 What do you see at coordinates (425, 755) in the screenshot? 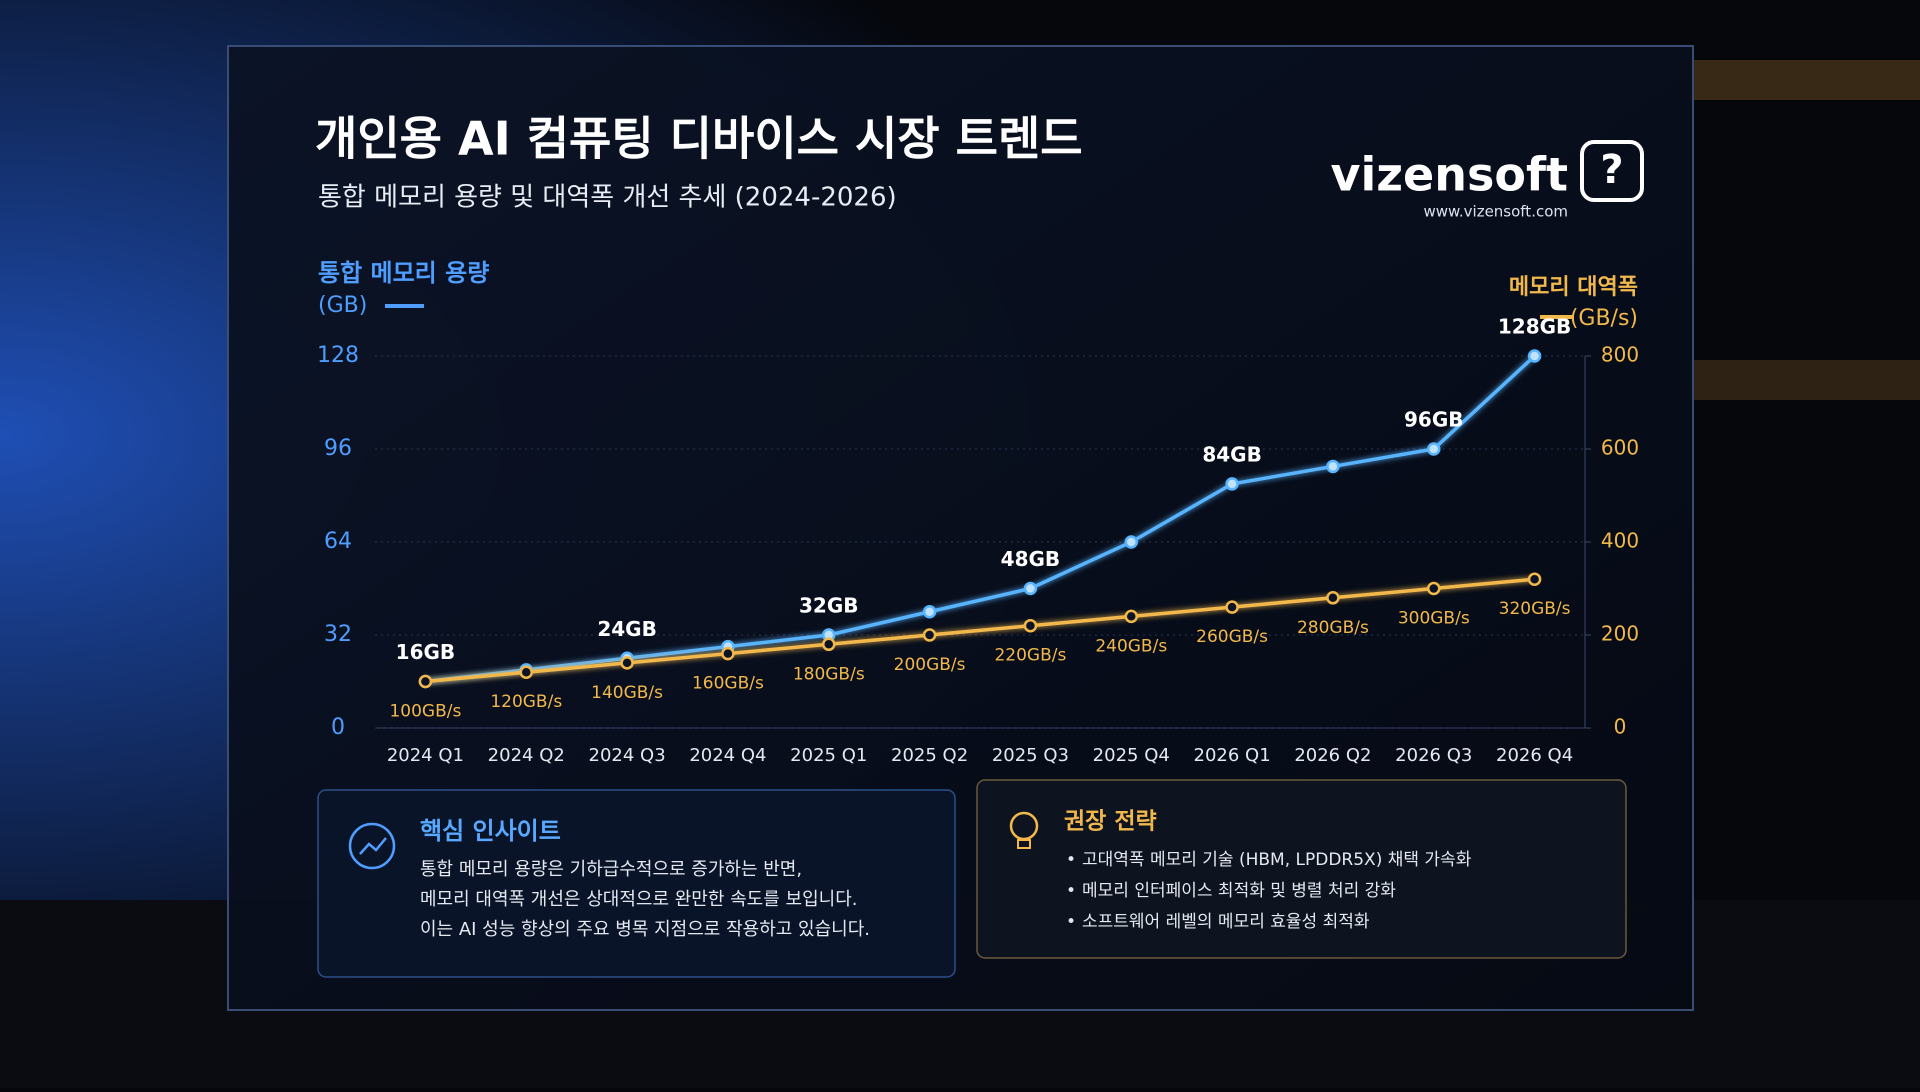
I see `x-tick-label: 2024 Q1` at bounding box center [425, 755].